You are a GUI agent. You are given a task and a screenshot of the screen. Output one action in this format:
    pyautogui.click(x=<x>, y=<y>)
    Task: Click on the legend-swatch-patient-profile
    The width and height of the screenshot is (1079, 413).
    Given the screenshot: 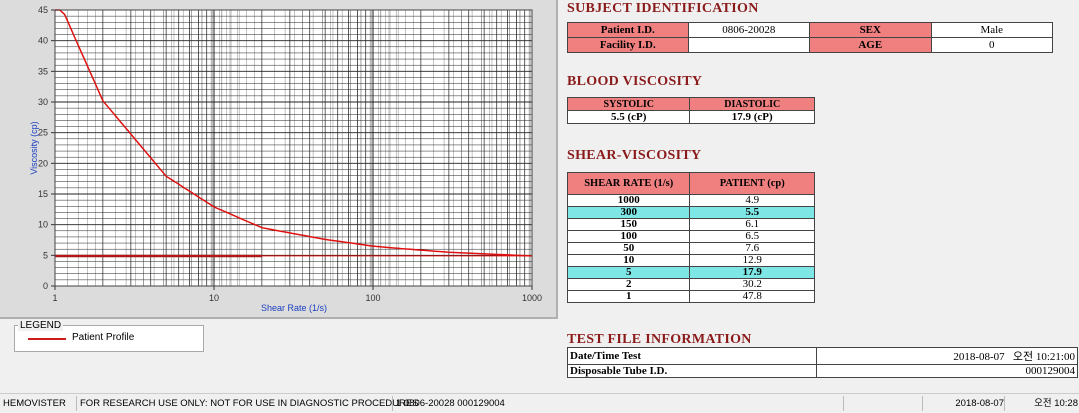 What is the action you would take?
    pyautogui.click(x=47, y=339)
    